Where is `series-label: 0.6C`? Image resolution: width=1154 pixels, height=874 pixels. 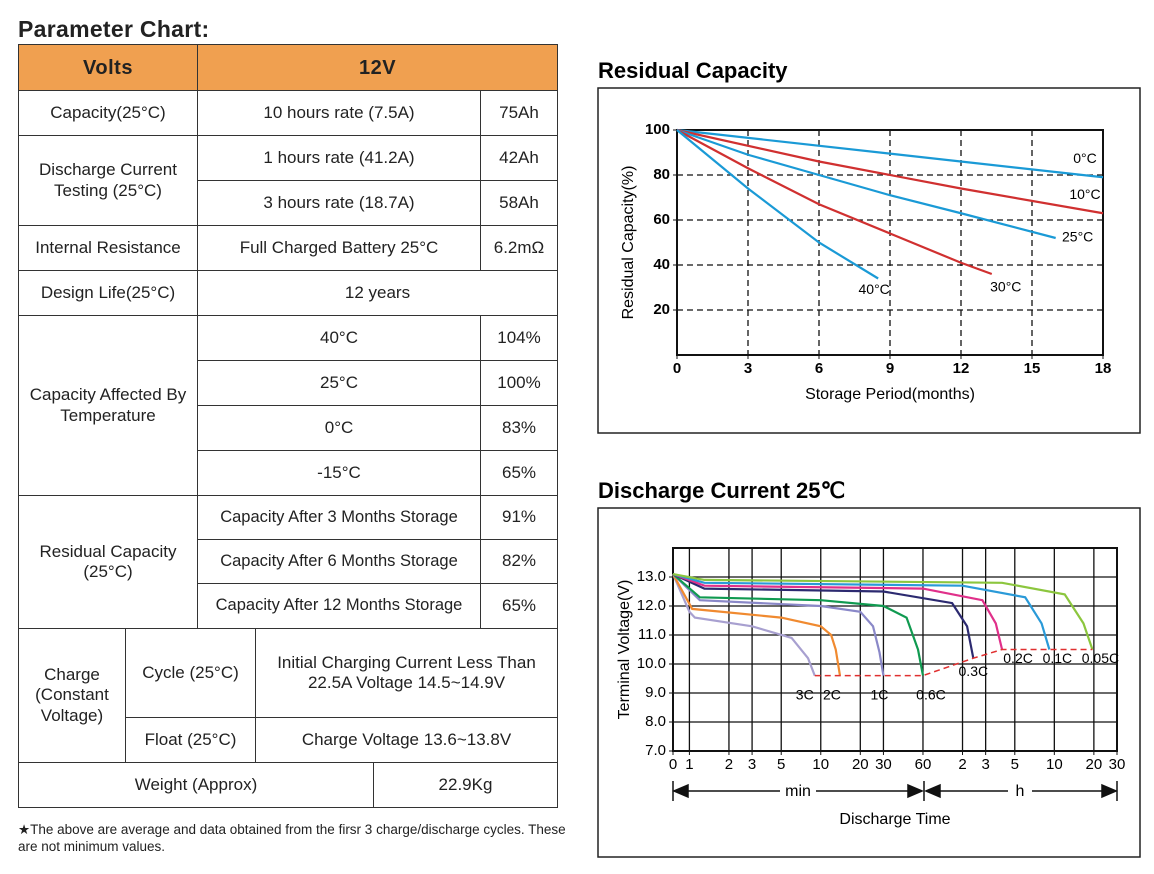 series-label: 0.6C is located at coordinates (931, 694).